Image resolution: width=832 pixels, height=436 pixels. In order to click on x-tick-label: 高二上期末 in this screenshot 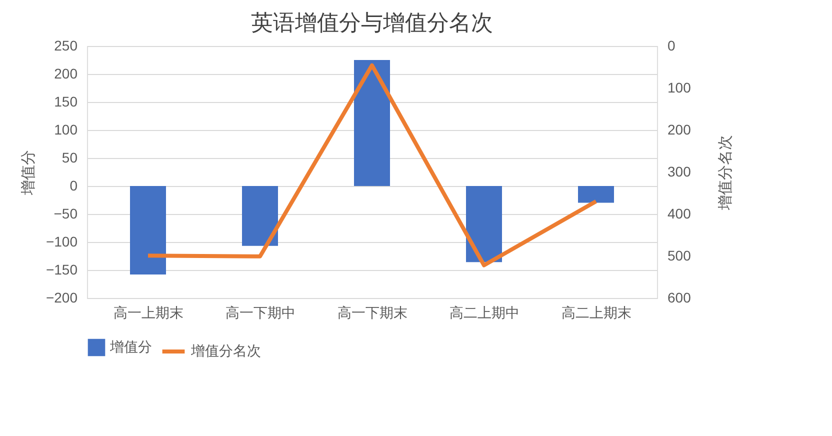, I will do `click(597, 312)`.